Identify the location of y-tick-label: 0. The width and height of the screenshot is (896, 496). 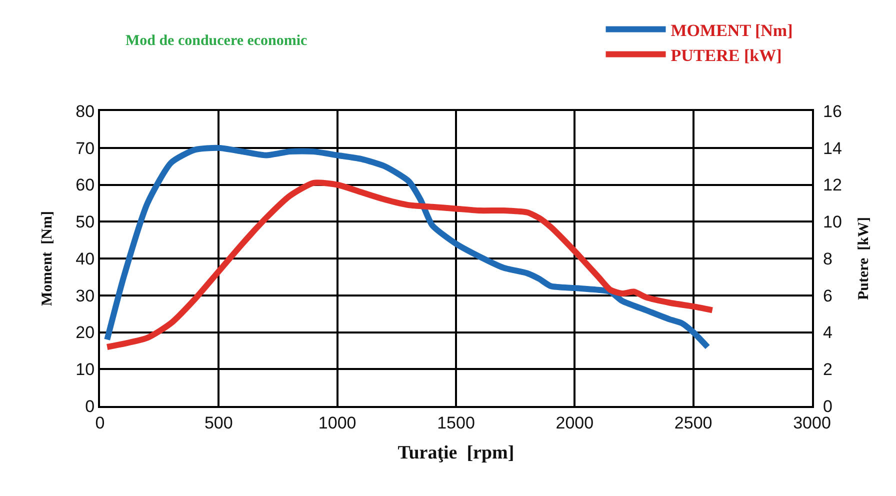
(90, 406).